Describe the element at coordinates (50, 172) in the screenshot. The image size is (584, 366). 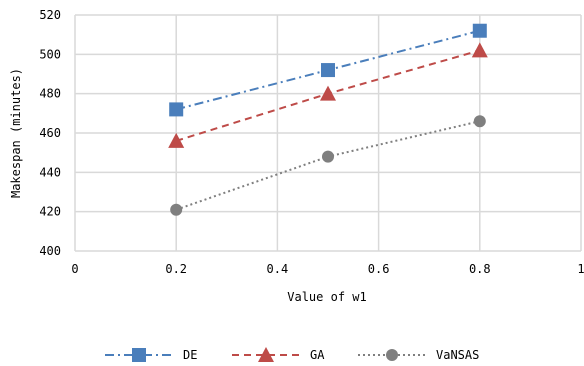
I see `y-tick-label: 440` at that location.